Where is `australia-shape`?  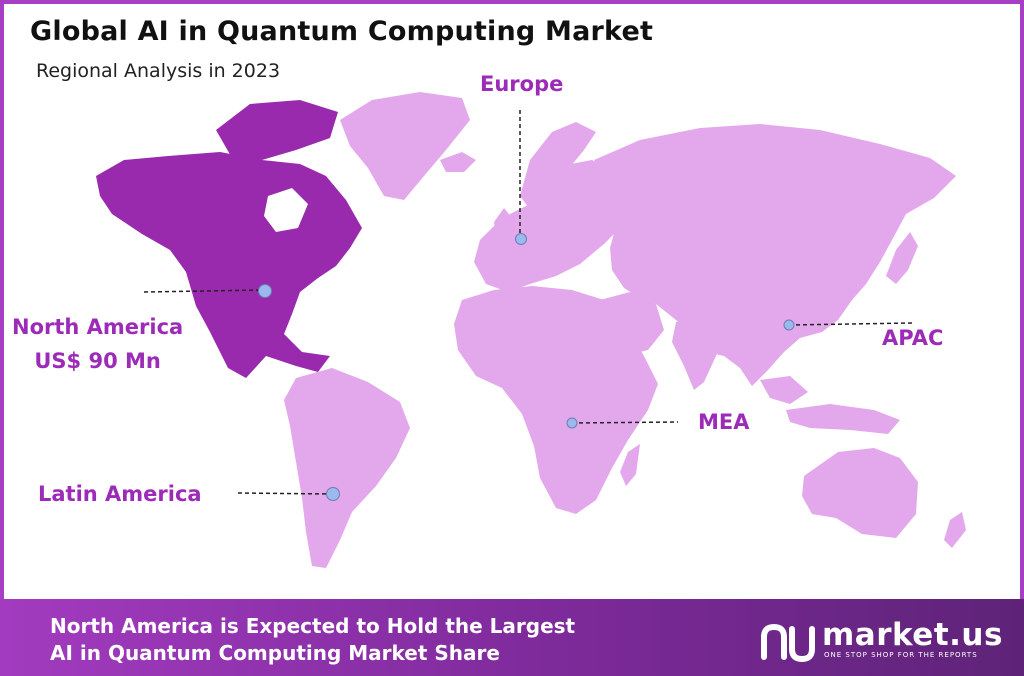
australia-shape is located at coordinates (860, 493).